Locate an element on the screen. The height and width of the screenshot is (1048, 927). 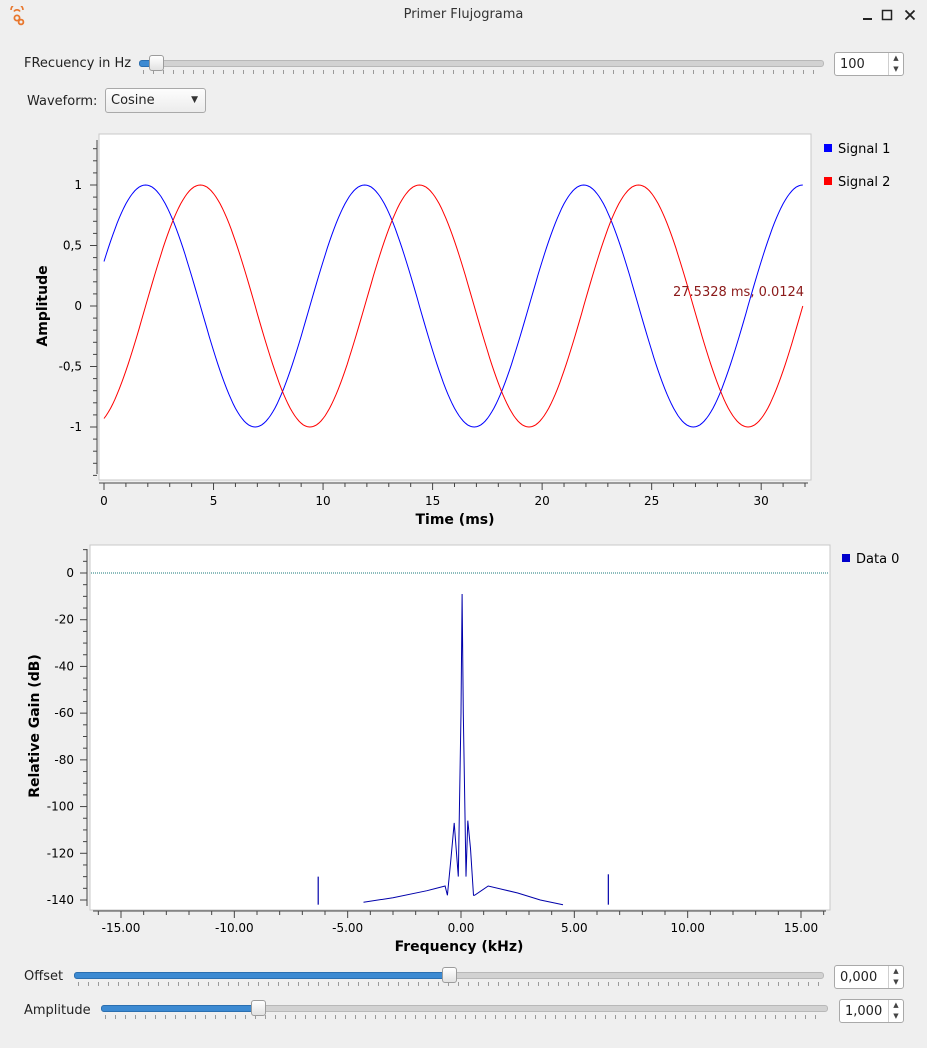
x-tick-label: -5.00 is located at coordinates (347, 928).